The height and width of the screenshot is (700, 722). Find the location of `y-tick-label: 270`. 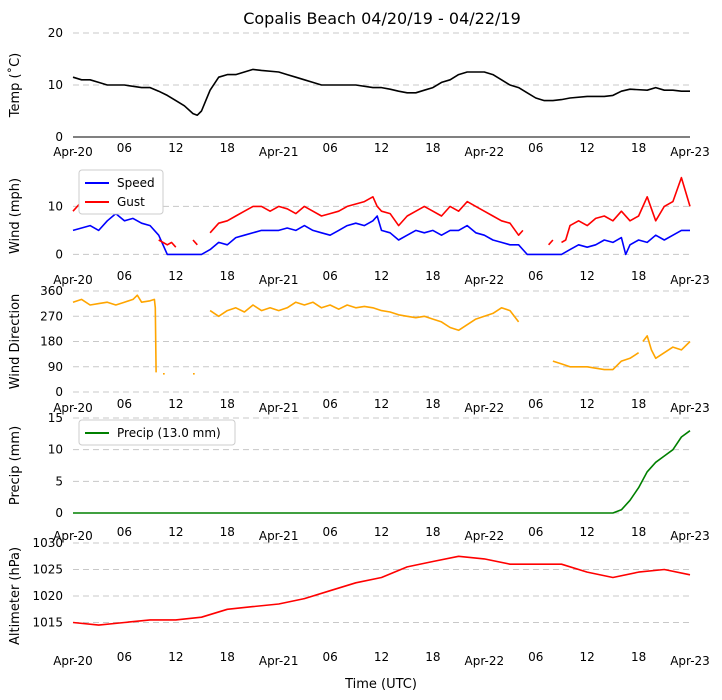

y-tick-label: 270 is located at coordinates (51, 316).